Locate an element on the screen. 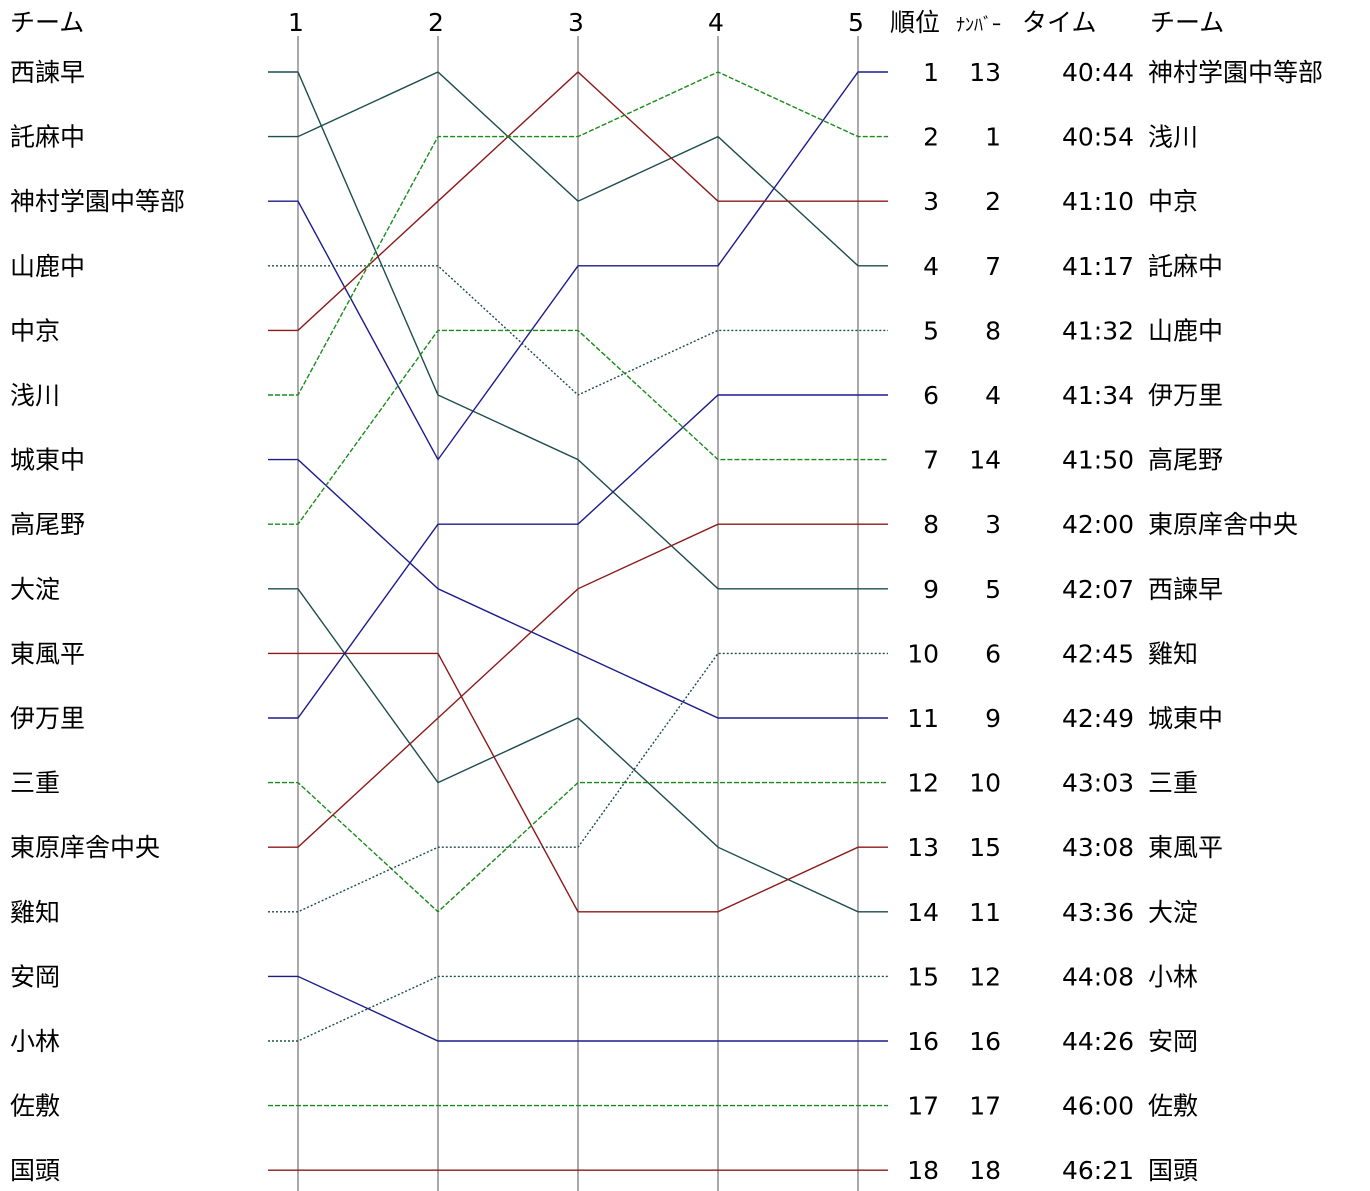 Image resolution: width=1370 pixels, height=1191 pixels. result-number: 6 is located at coordinates (993, 653).